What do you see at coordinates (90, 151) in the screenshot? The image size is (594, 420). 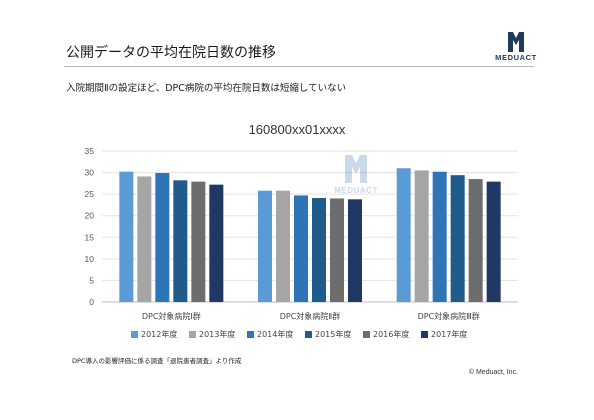 I see `y-tick-label: 35` at bounding box center [90, 151].